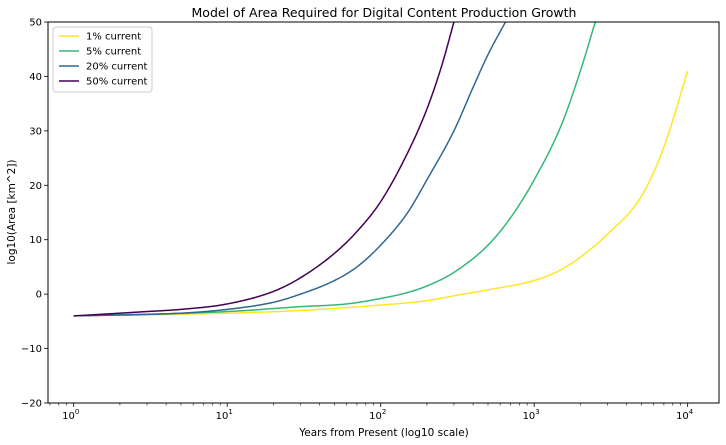 The height and width of the screenshot is (445, 726). I want to click on legend-label-3: 20% current, so click(117, 67).